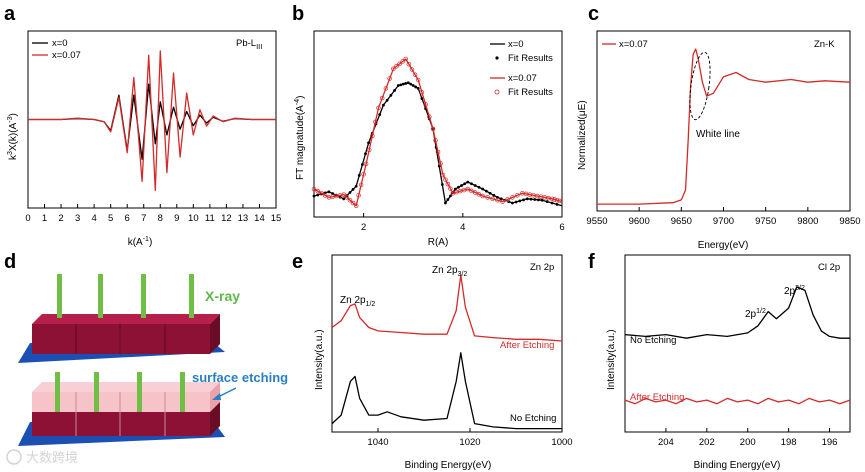  I want to click on etching-arrow-head, so click(216, 396).